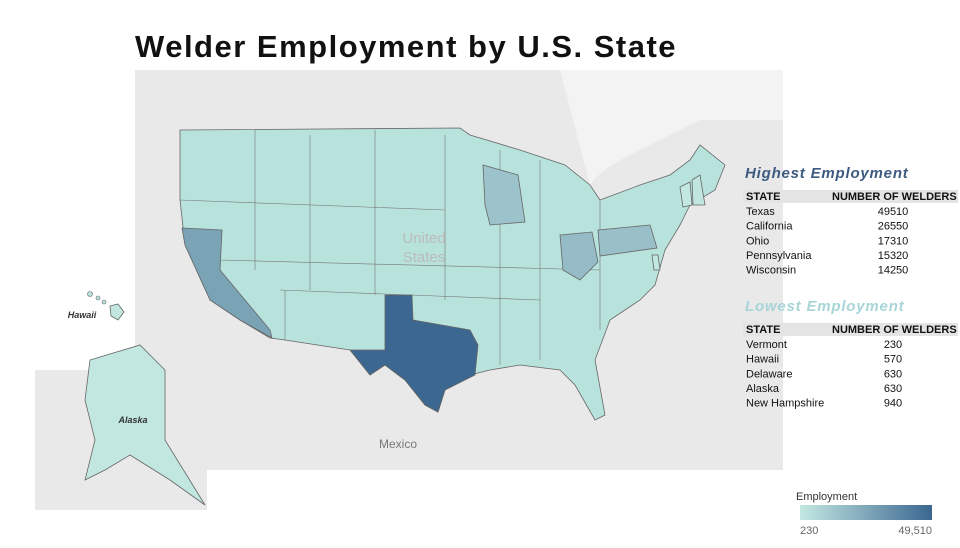 The image size is (960, 548). Describe the element at coordinates (809, 531) in the screenshot. I see `legend-min: 230` at that location.